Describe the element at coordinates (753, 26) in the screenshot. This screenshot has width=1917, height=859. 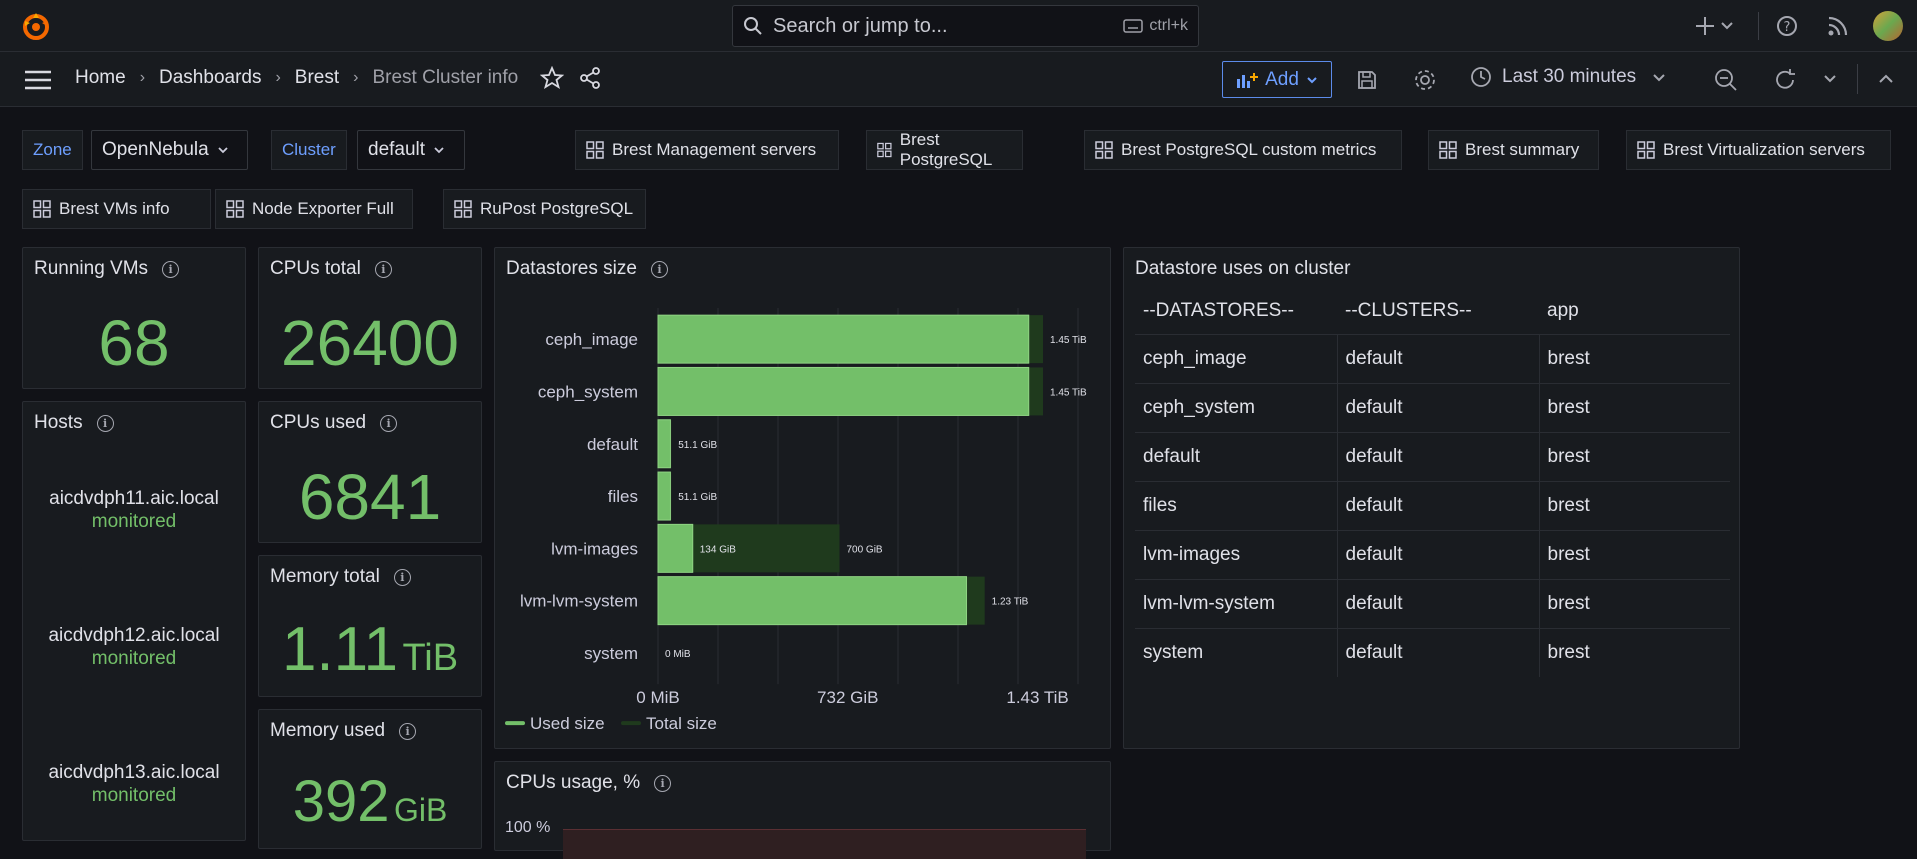
I see `search-icon` at that location.